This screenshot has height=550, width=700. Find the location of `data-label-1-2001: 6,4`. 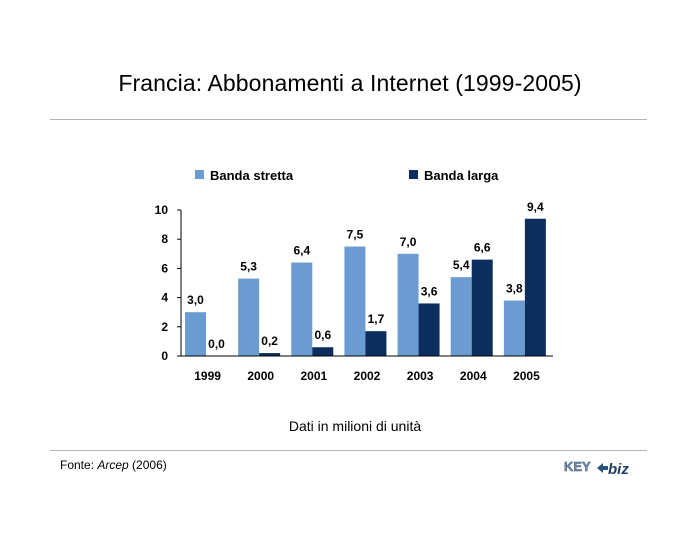

data-label-1-2001: 6,4 is located at coordinates (301, 251).